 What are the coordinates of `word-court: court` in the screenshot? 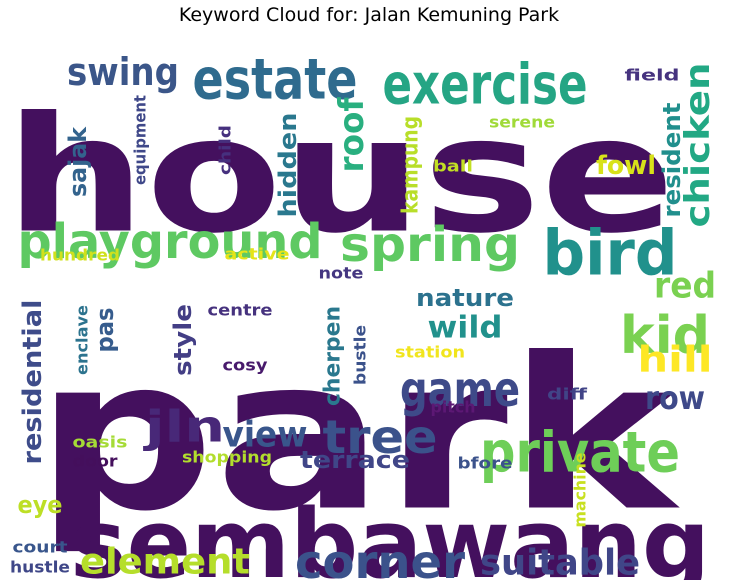 It's located at (40, 547).